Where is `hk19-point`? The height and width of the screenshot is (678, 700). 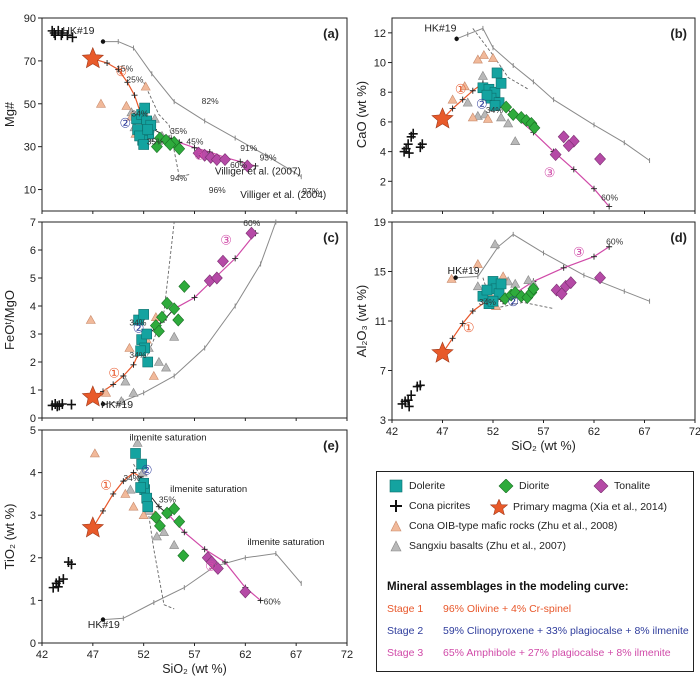 hk19-point is located at coordinates (103, 41).